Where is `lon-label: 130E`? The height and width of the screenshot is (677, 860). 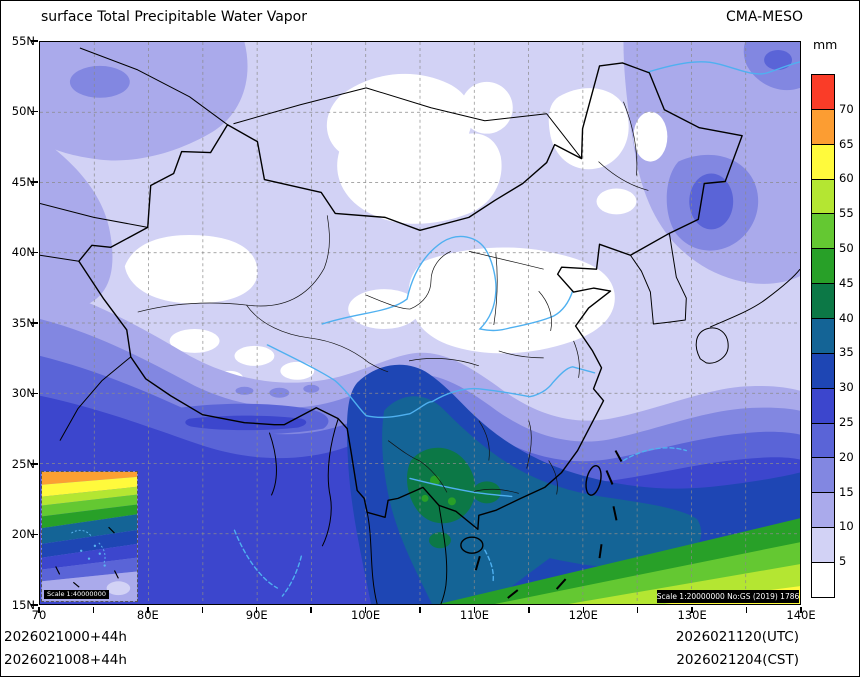 lon-label: 130E is located at coordinates (692, 615).